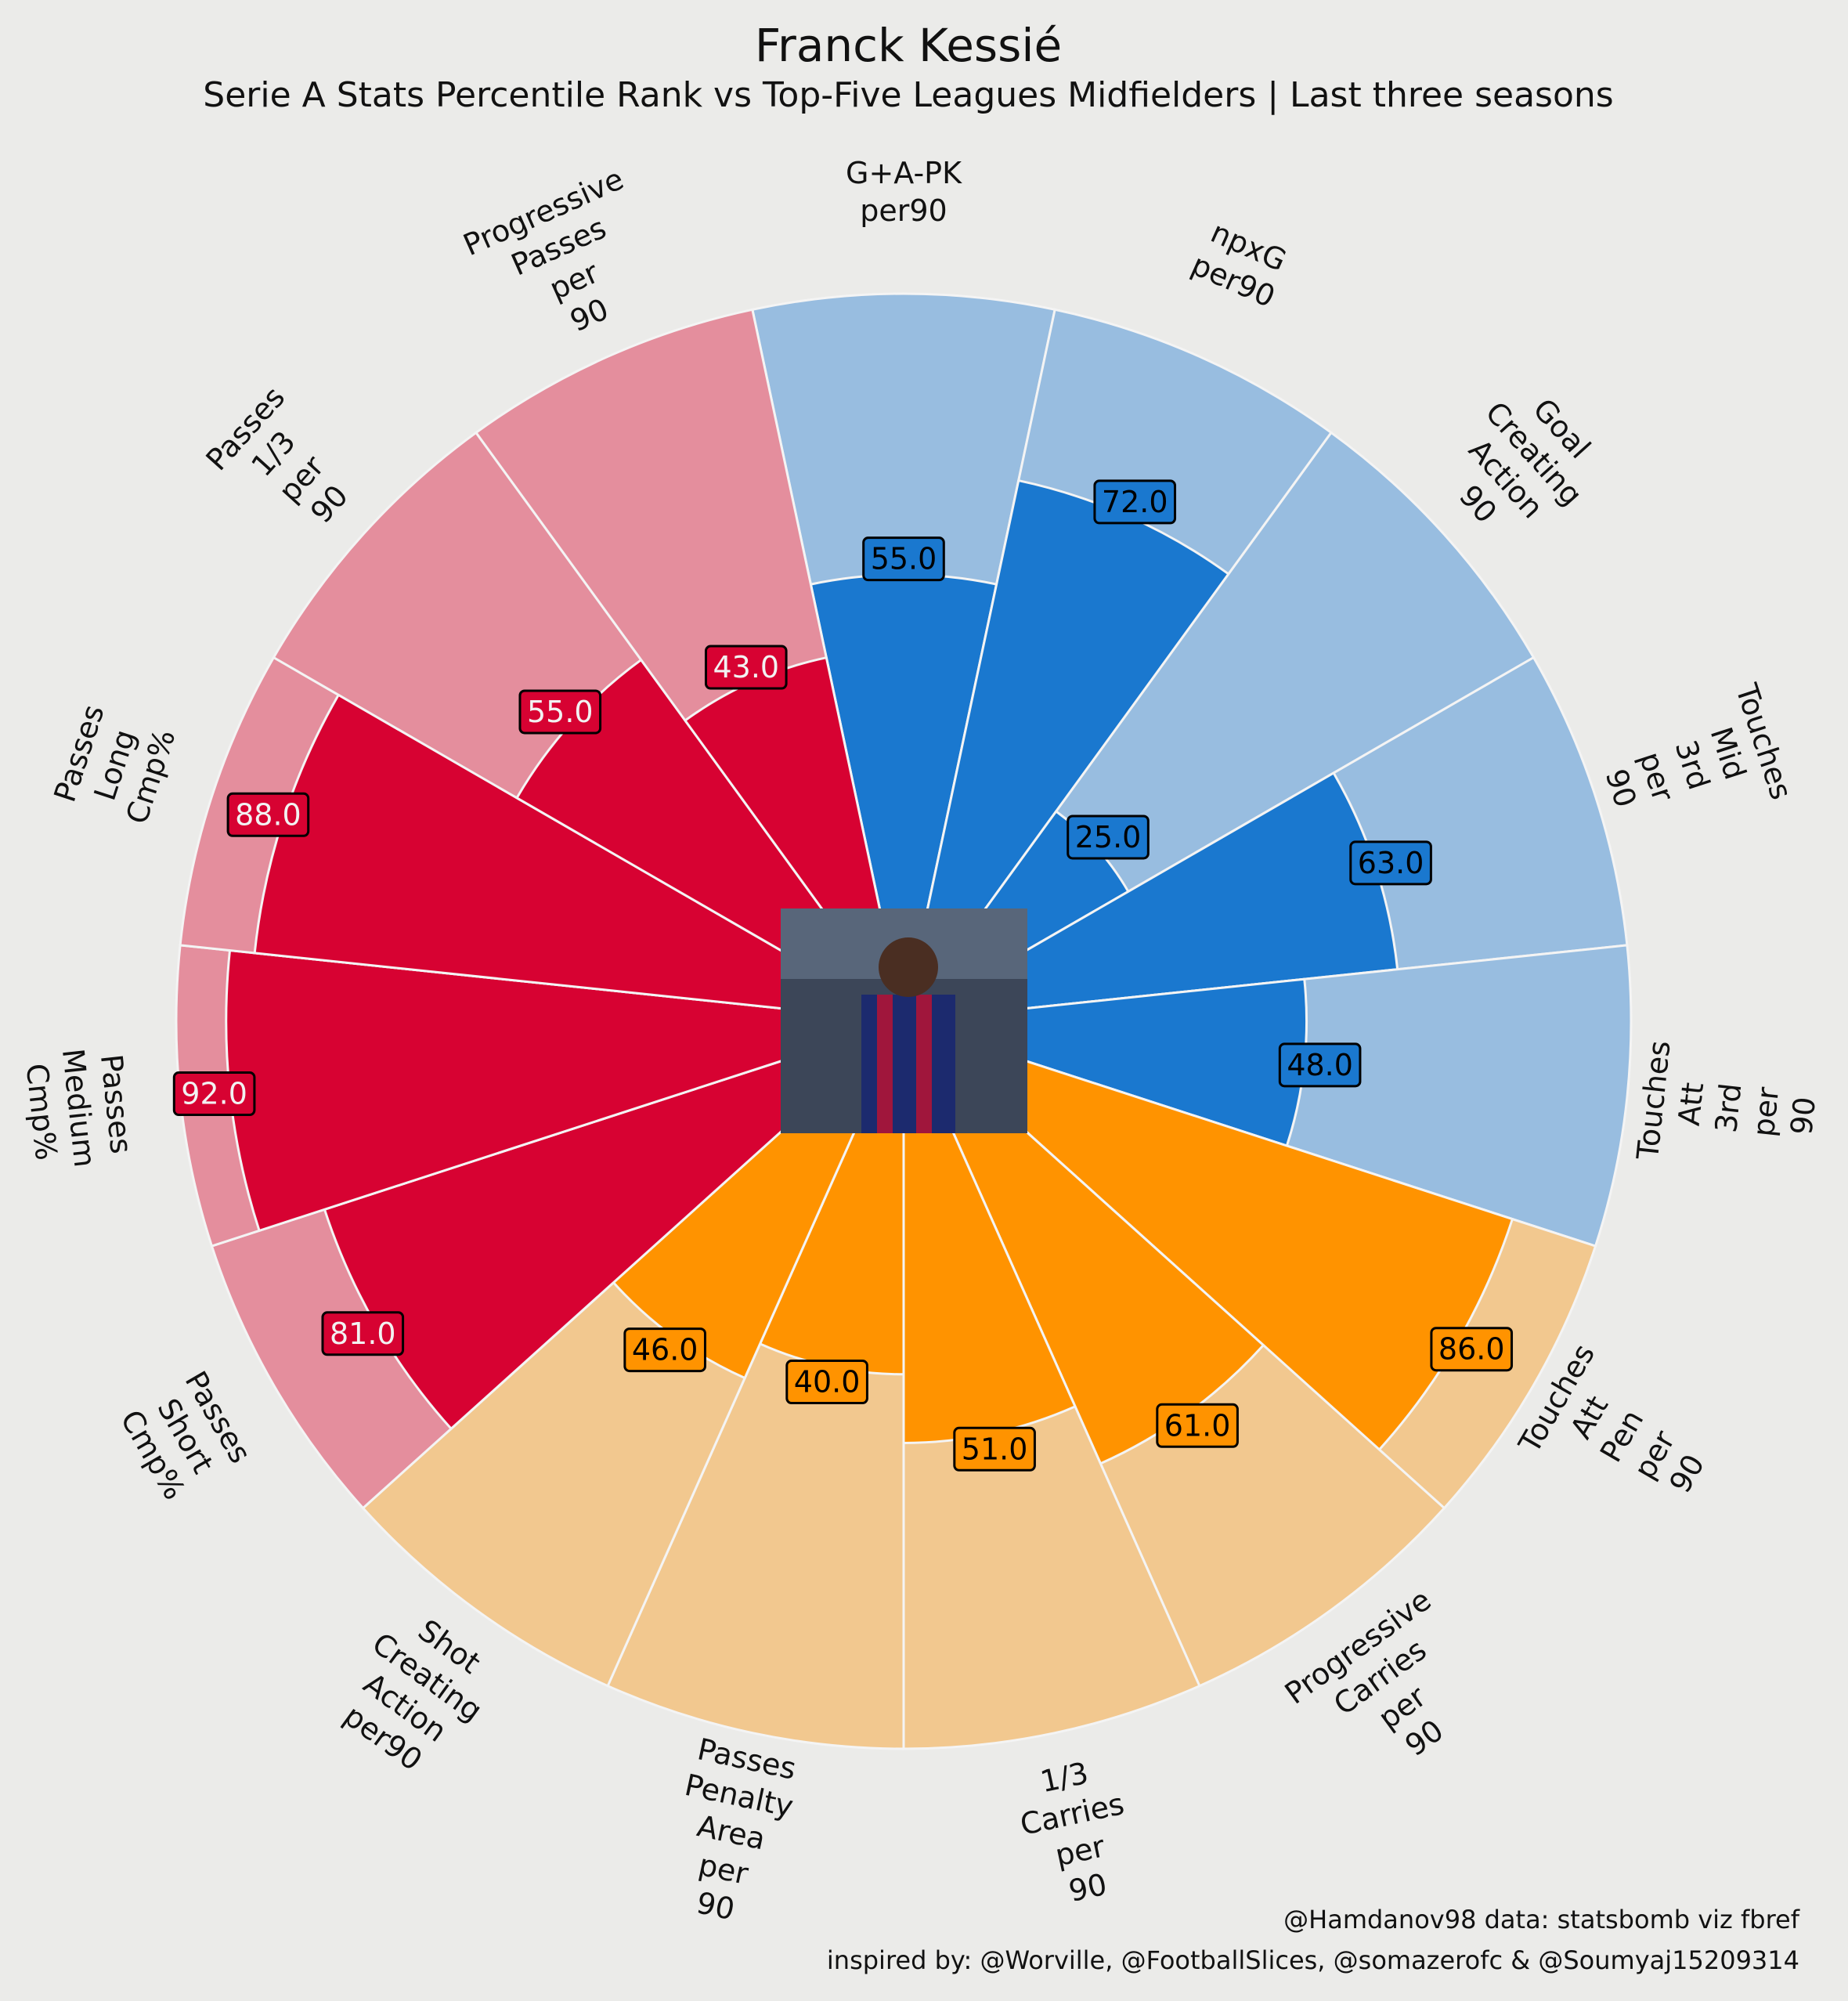 The image size is (1848, 2001). Describe the element at coordinates (566, 264) in the screenshot. I see `category-label: ProgressivePassesper90` at that location.